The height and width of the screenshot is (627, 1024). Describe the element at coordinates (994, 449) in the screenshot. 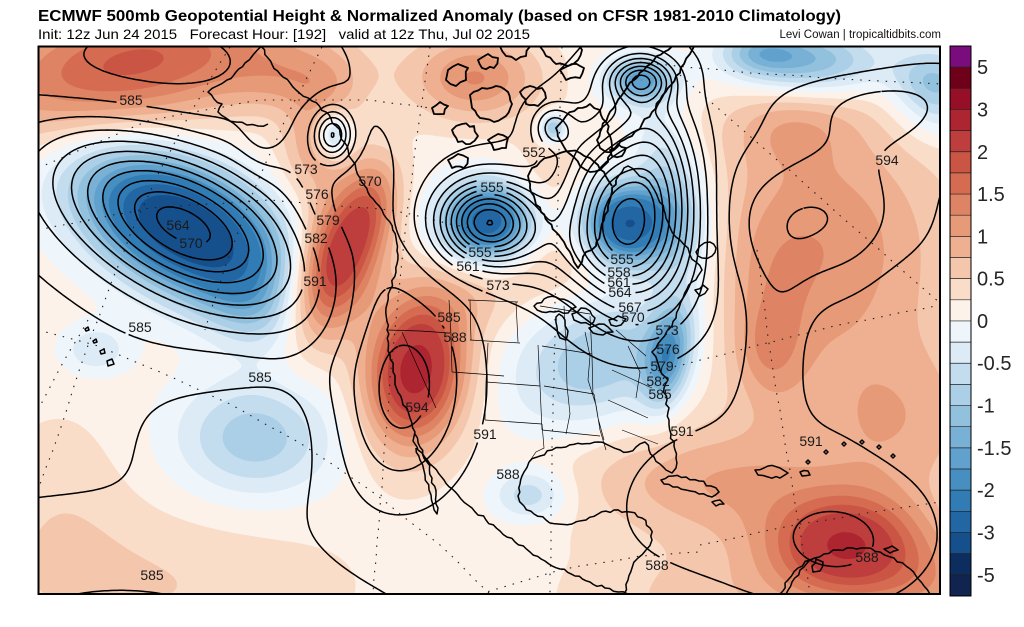

I see `svg-text: -1.5` at that location.